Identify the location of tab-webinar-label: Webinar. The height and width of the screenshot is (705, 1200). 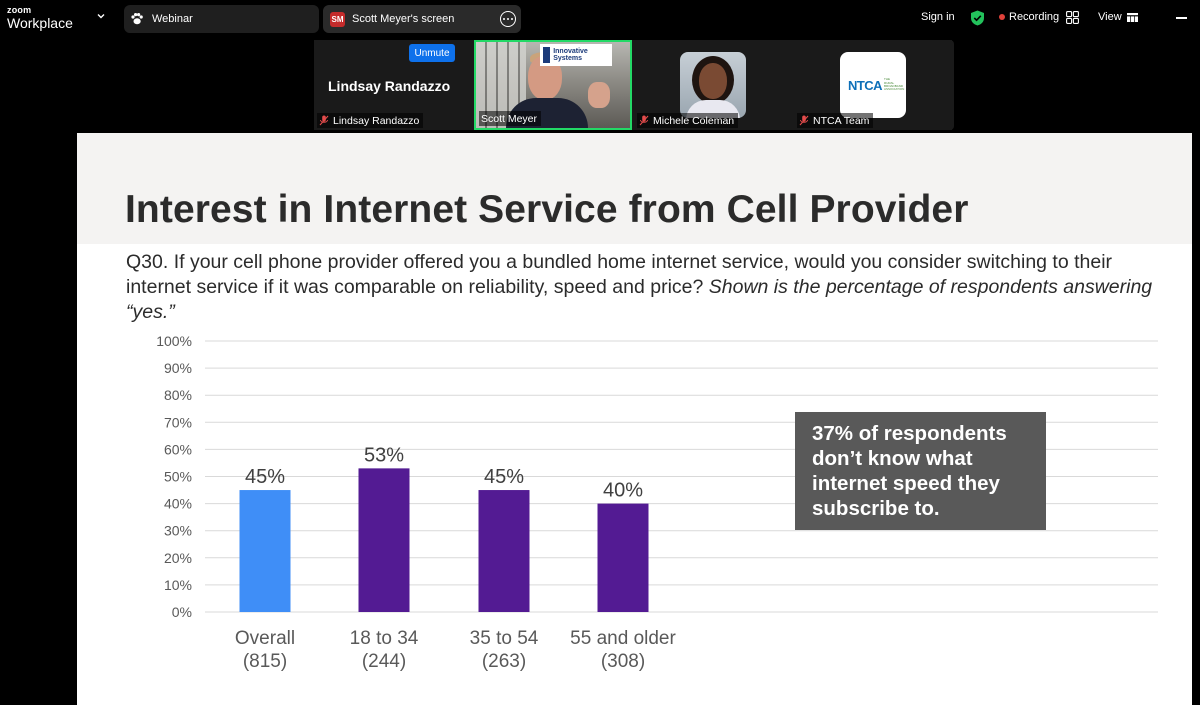
(172, 19).